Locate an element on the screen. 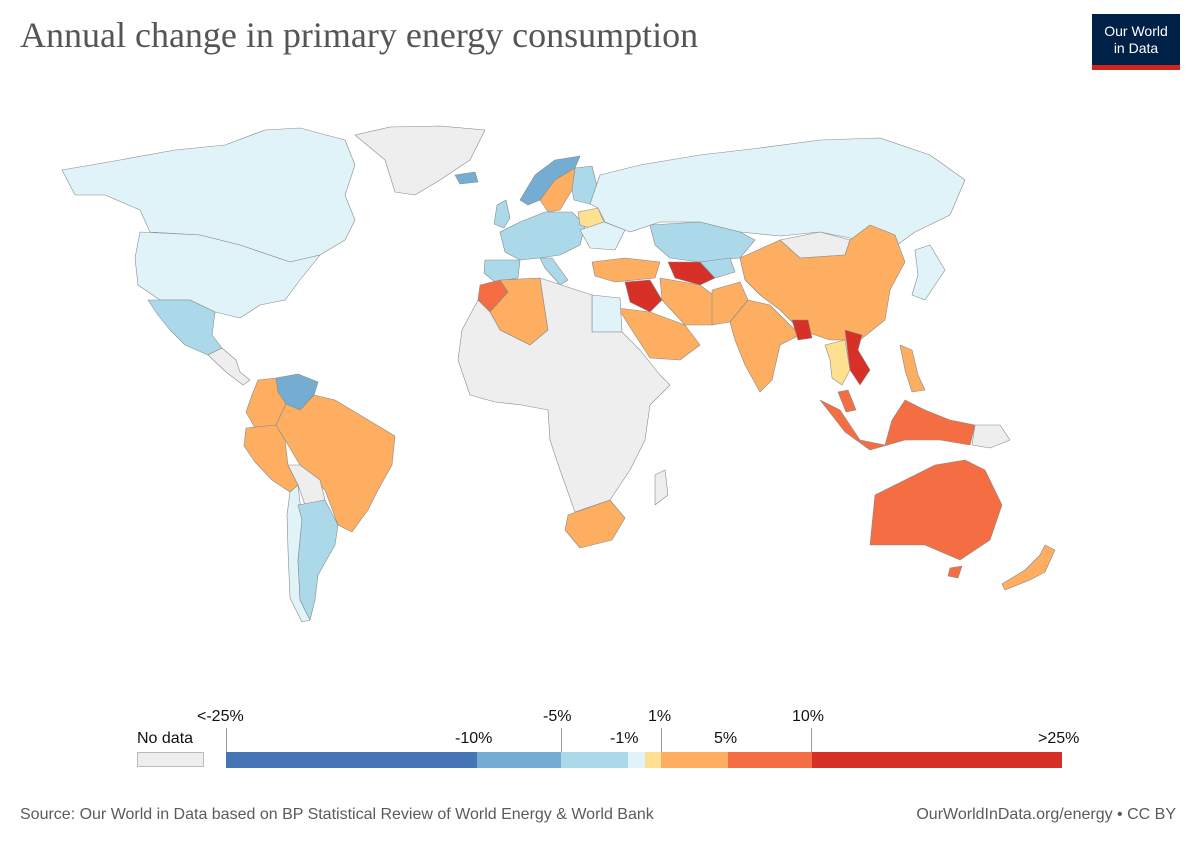  logo-line-1: Our World is located at coordinates (1136, 31).